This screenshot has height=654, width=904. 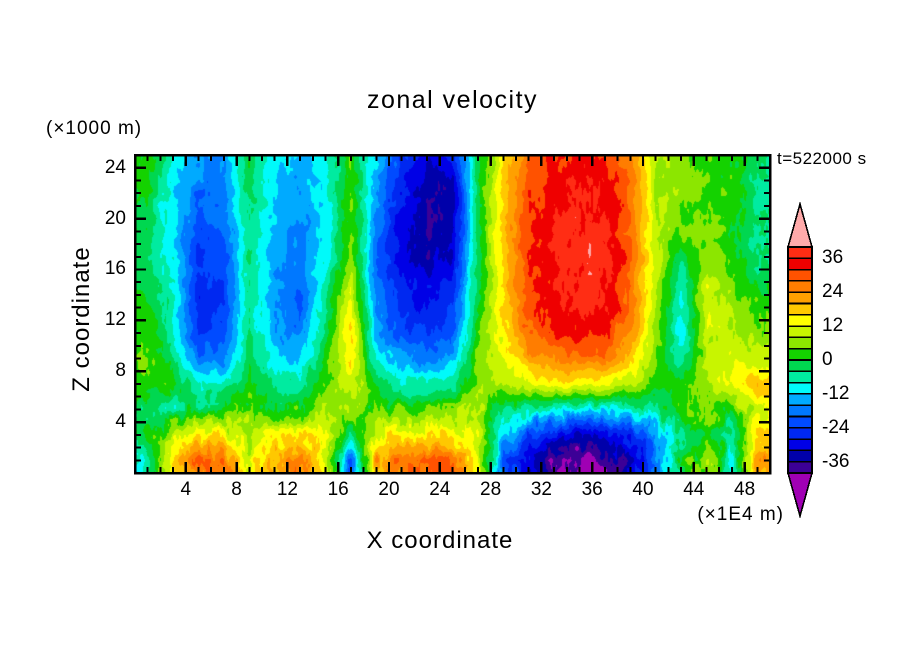 What do you see at coordinates (592, 489) in the screenshot?
I see `x-tick-label: 36` at bounding box center [592, 489].